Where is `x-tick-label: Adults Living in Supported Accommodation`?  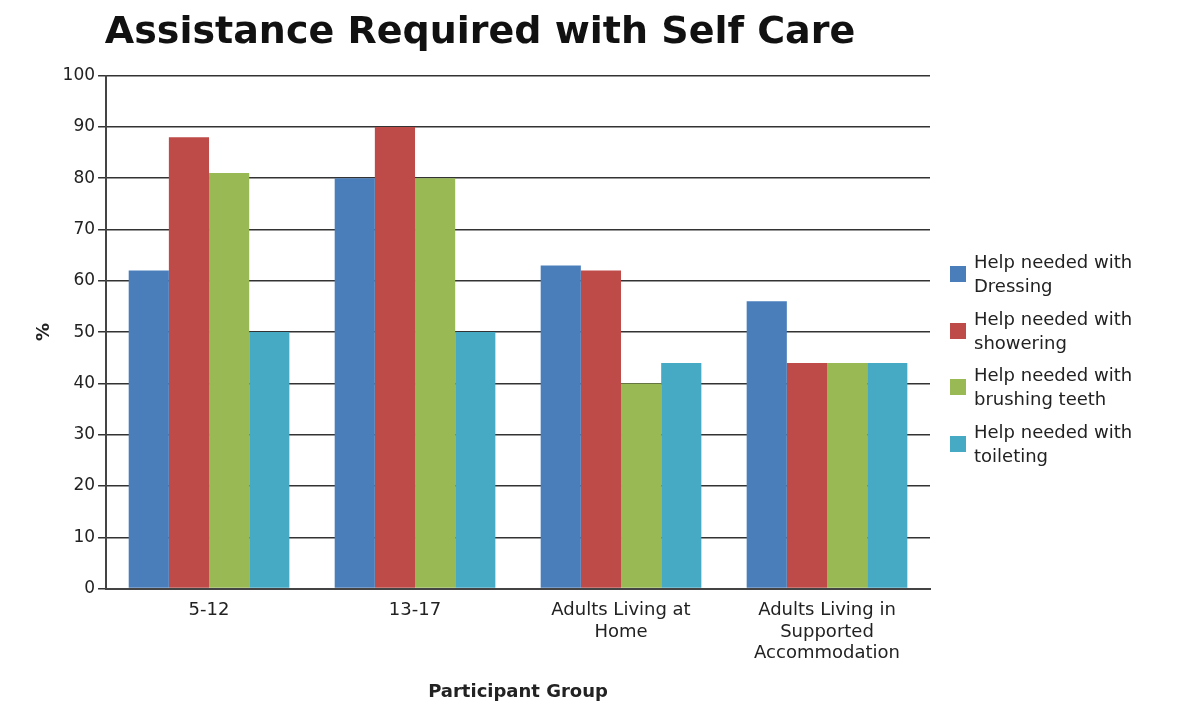
x-tick-label: Adults Living in Supported Accommodation is located at coordinates (827, 630).